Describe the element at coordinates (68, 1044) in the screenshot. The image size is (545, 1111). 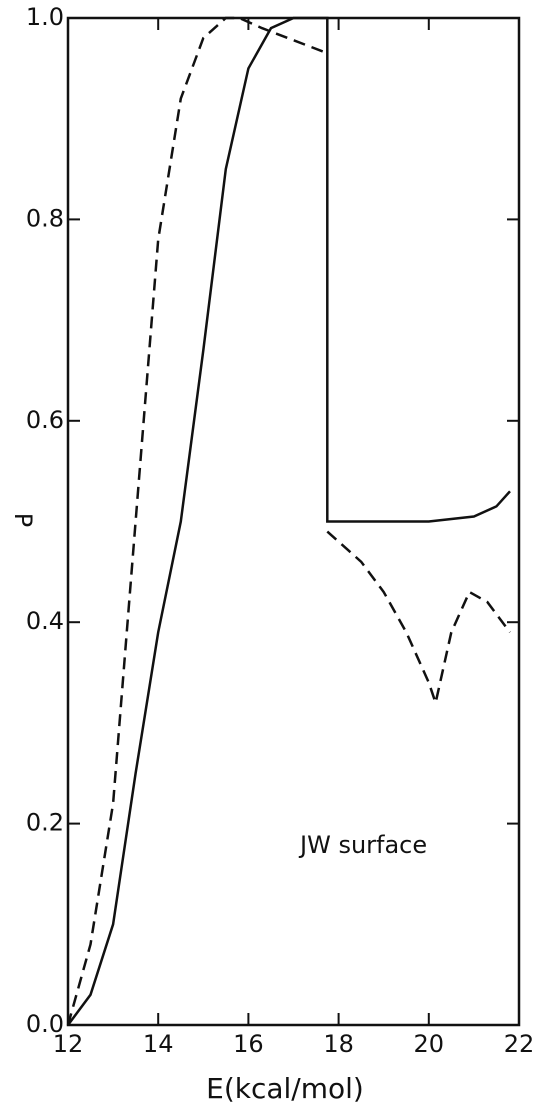
I see `x-tick-label: 12` at that location.